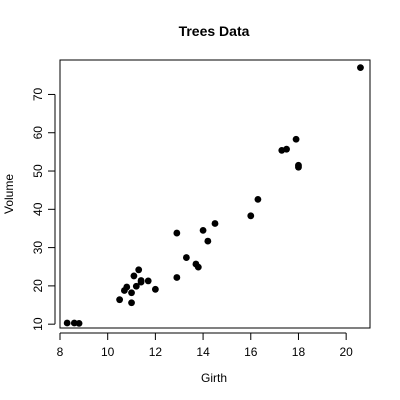 The image size is (400, 400). What do you see at coordinates (60, 352) in the screenshot?
I see `x-tick-label: 8` at bounding box center [60, 352].